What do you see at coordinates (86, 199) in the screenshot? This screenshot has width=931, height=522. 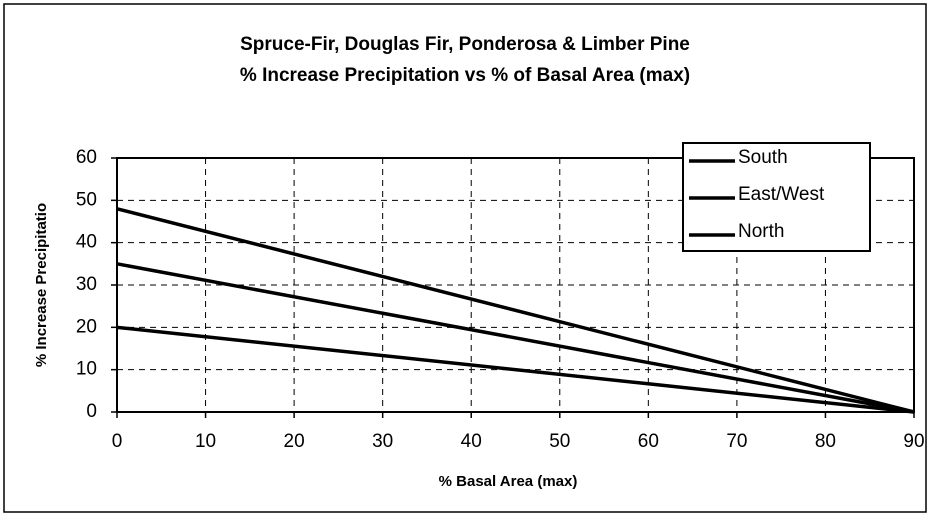 I see `y-tick-label: 50` at bounding box center [86, 199].